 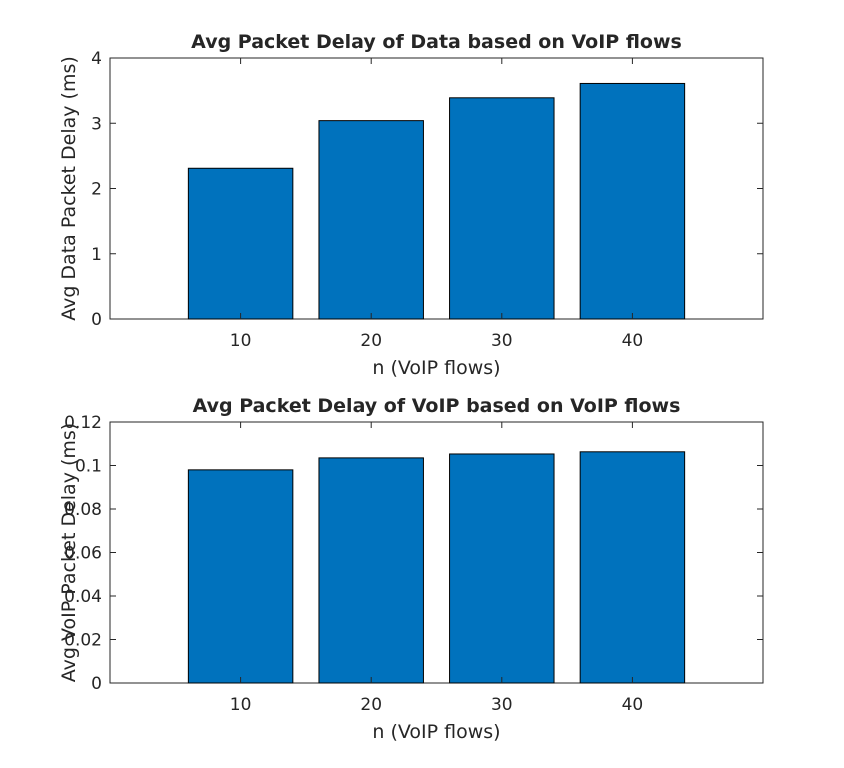 I want to click on y-tick-label-3: 3, so click(x=96, y=124).